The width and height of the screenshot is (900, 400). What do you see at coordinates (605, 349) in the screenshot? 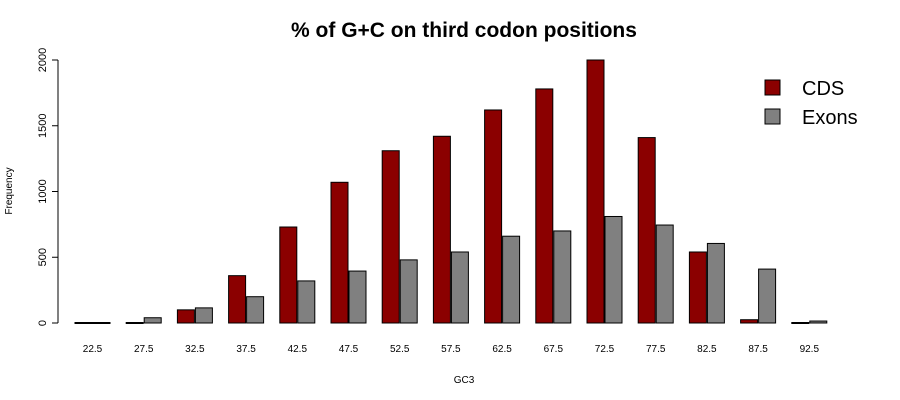
I see `x-category-label: 72.5` at bounding box center [605, 349].